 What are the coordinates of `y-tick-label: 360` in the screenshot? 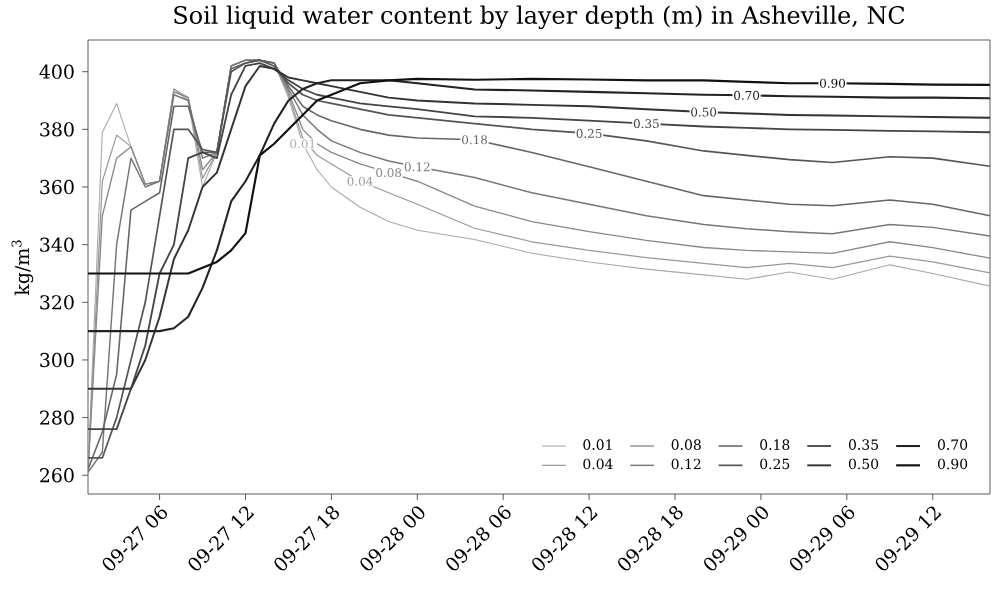 It's located at (57, 187).